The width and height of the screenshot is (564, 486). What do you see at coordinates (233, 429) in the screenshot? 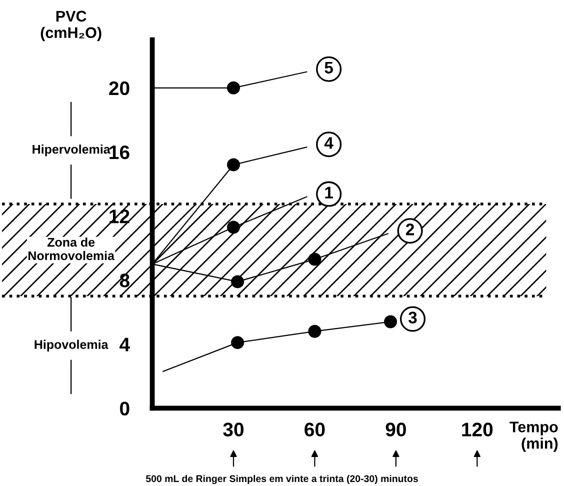
I see `x-tick-label: 30` at bounding box center [233, 429].